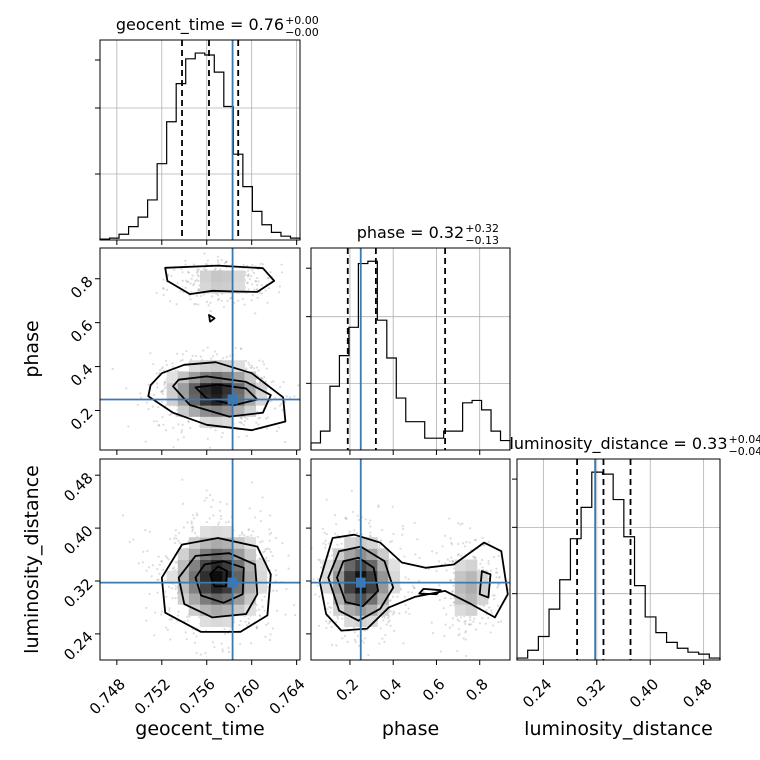 The height and width of the screenshot is (760, 760). Describe the element at coordinates (82, 288) in the screenshot. I see `tick-label-y: 0.8` at that location.